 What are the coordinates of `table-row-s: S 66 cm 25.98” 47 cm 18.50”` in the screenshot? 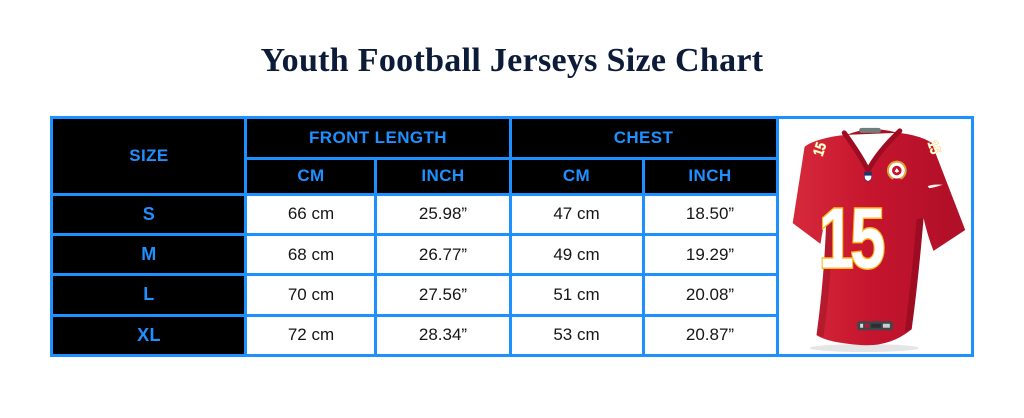 It's located at (511, 214).